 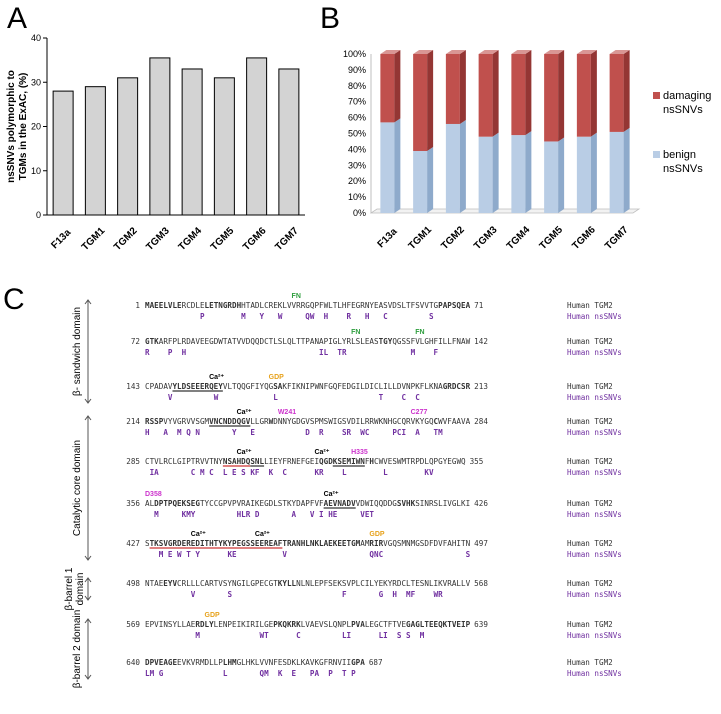 I want to click on seq-segment: VYVGRVVSGM, so click(x=186, y=421).